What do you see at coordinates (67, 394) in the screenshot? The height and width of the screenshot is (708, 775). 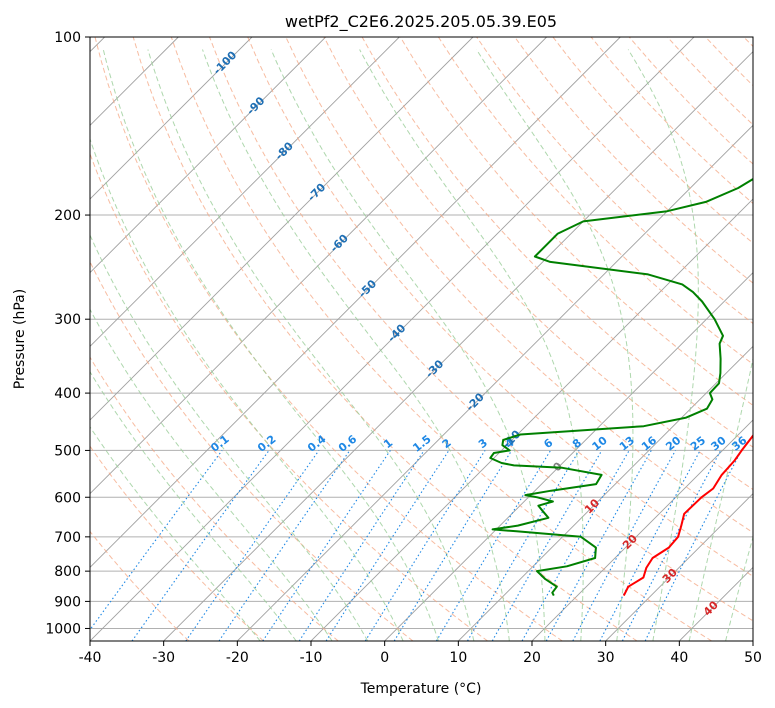 I see `y-tick-label: 400` at bounding box center [67, 394].